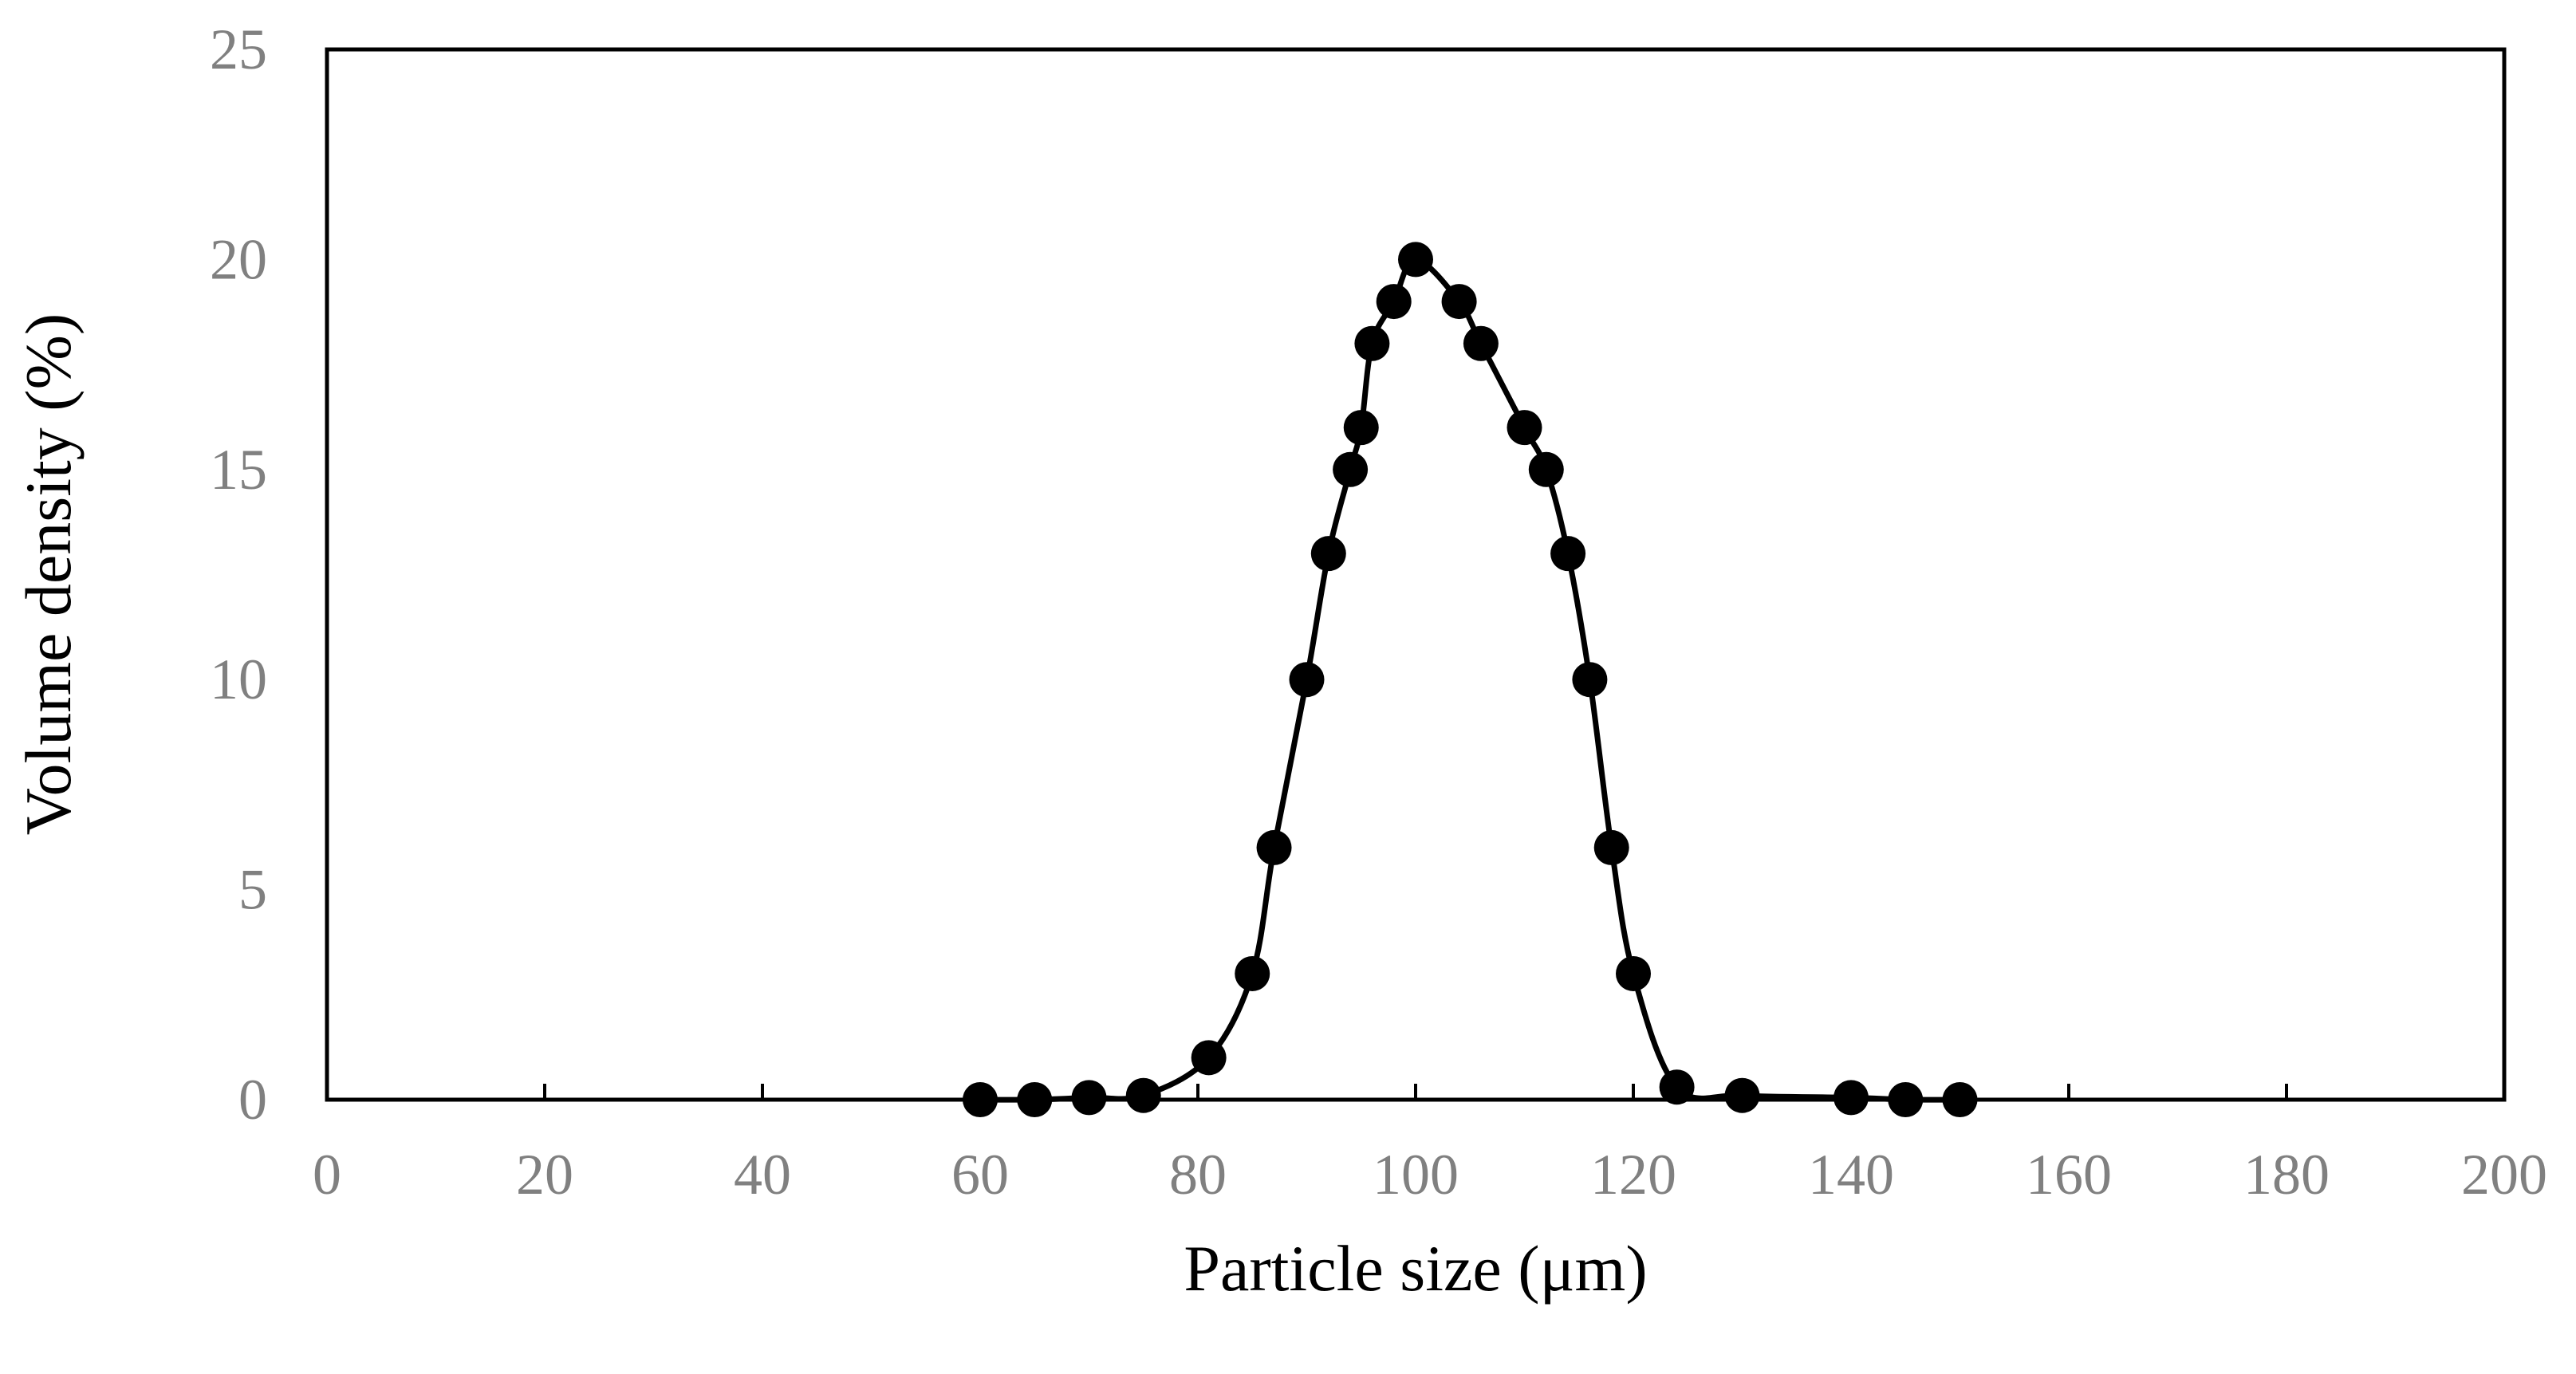 This screenshot has width=2576, height=1374. I want to click on x-tick-label: 60, so click(980, 1175).